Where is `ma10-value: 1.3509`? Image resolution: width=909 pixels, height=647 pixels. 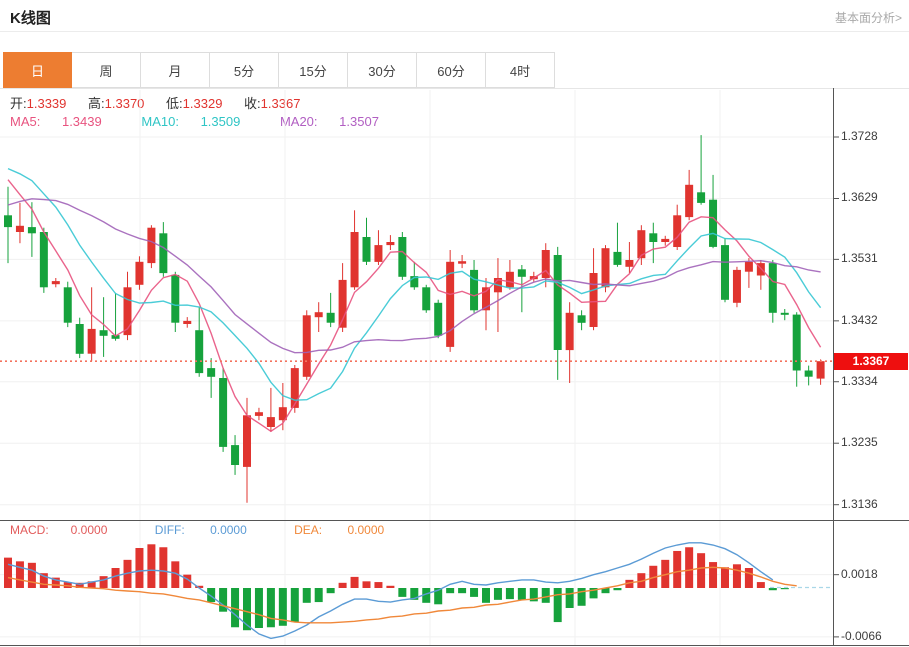
ma10-value: 1.3509 is located at coordinates (220, 121).